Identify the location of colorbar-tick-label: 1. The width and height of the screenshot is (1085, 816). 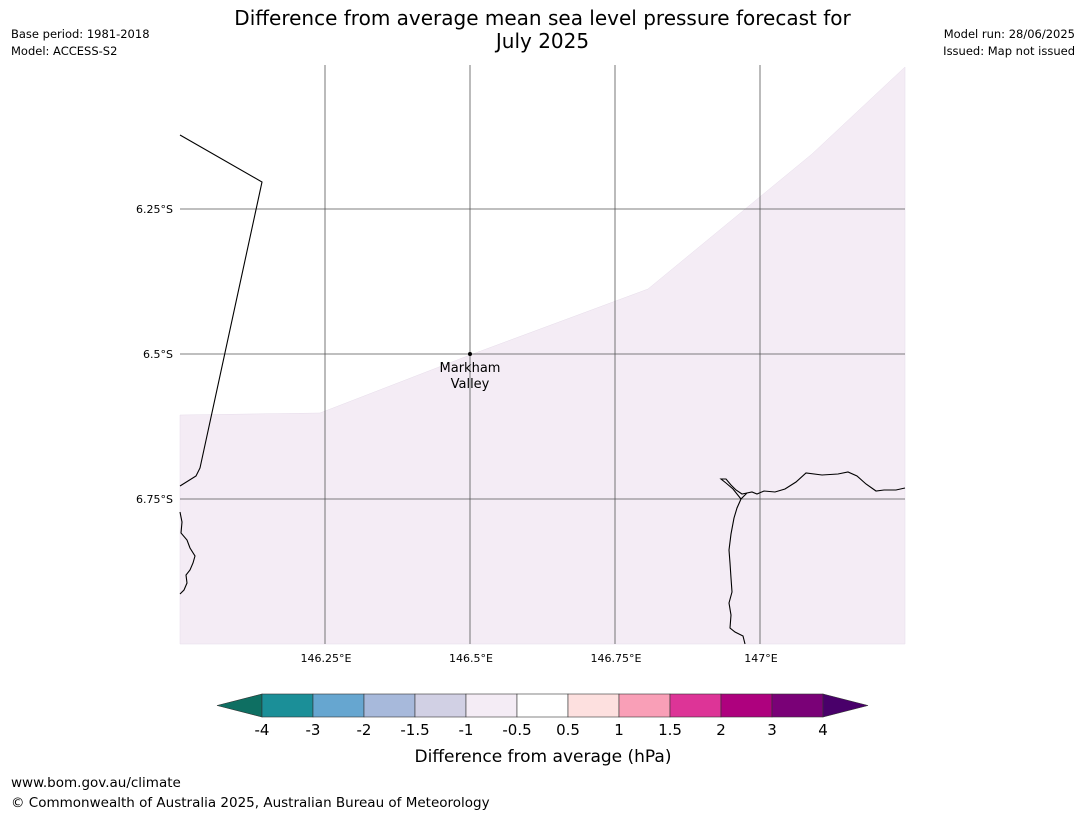
(619, 730).